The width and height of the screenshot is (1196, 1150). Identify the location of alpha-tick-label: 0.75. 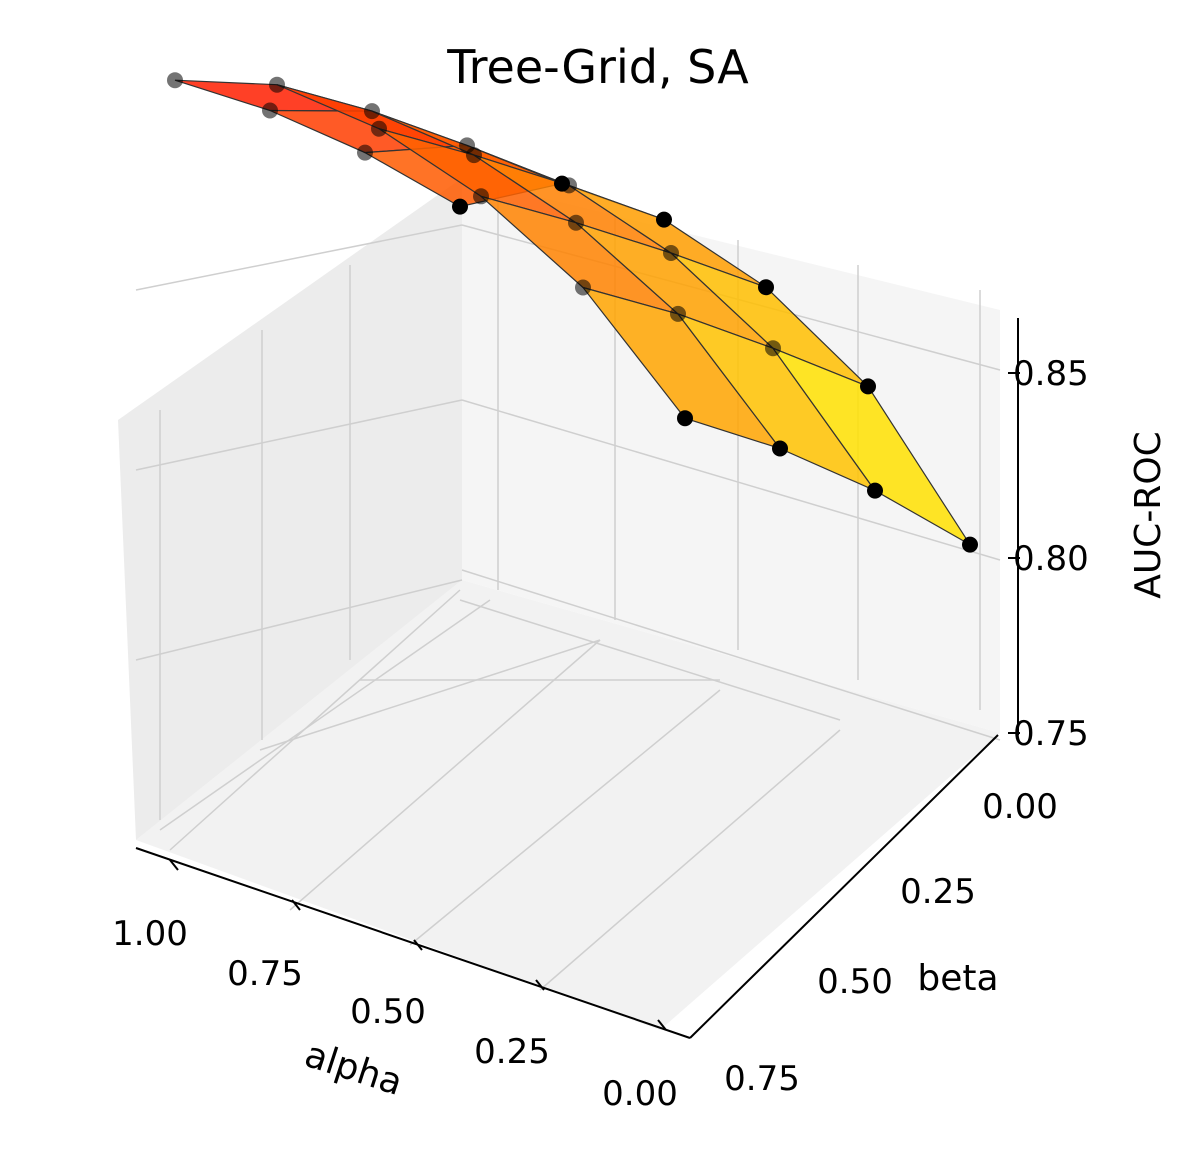
(265, 974).